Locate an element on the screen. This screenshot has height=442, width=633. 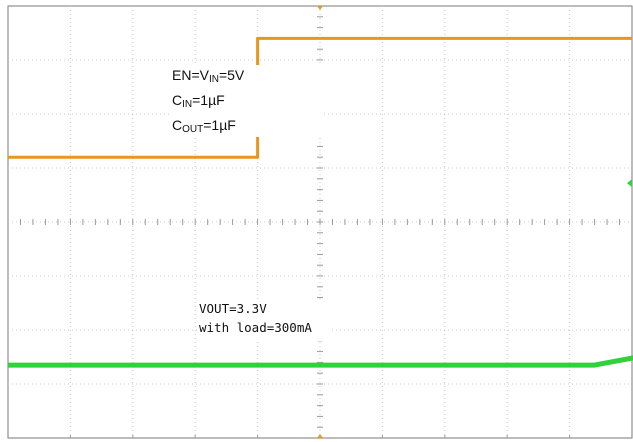
trigger-marker-top is located at coordinates (320, 8).